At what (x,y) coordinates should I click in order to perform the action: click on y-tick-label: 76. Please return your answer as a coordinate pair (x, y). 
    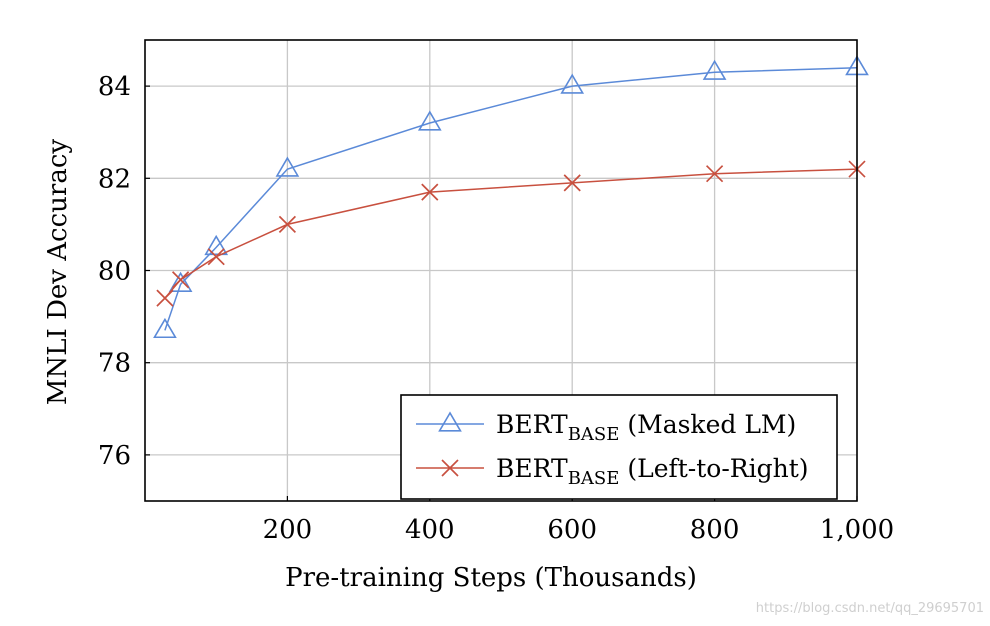
    Looking at the image, I should click on (114, 456).